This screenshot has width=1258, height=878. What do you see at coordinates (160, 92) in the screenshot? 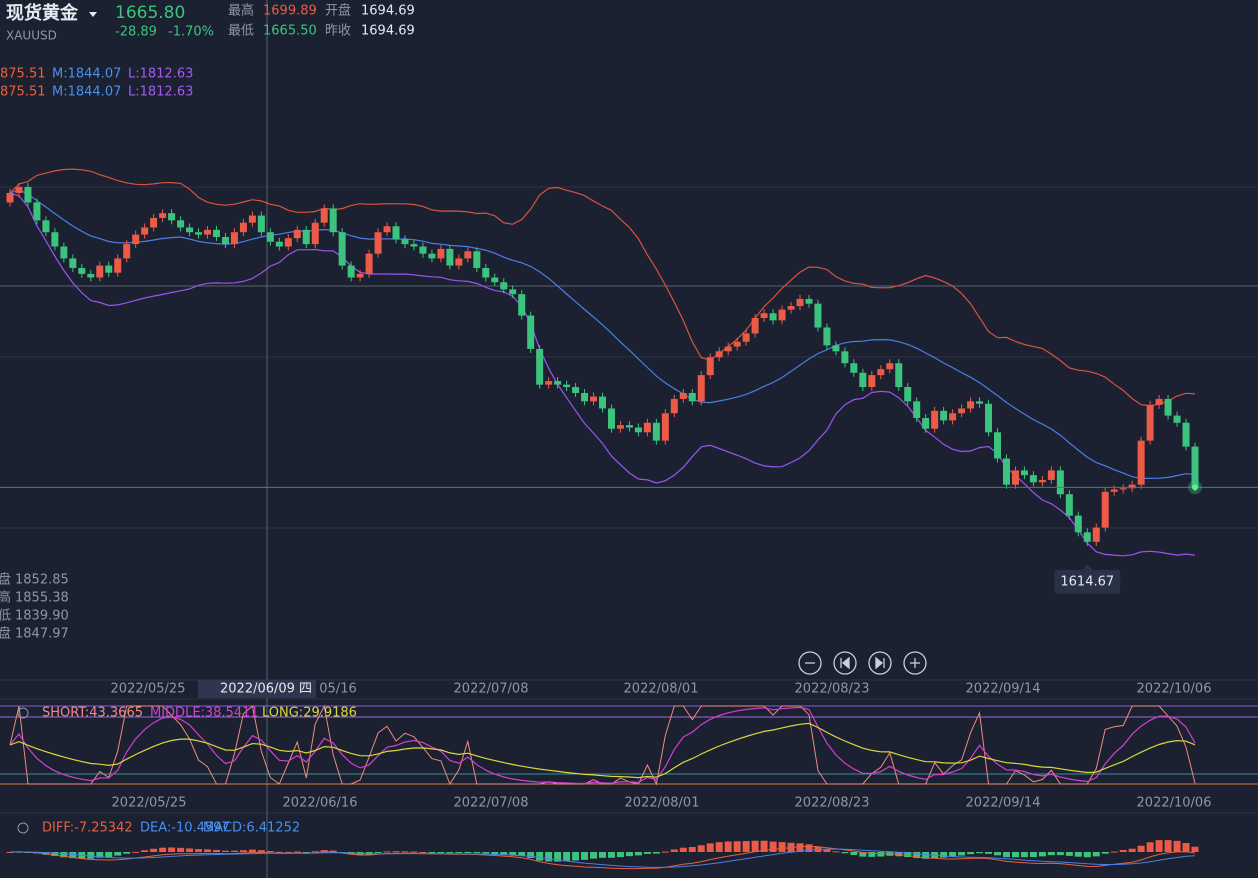
I see `boll-lower: L:1812.63` at bounding box center [160, 92].